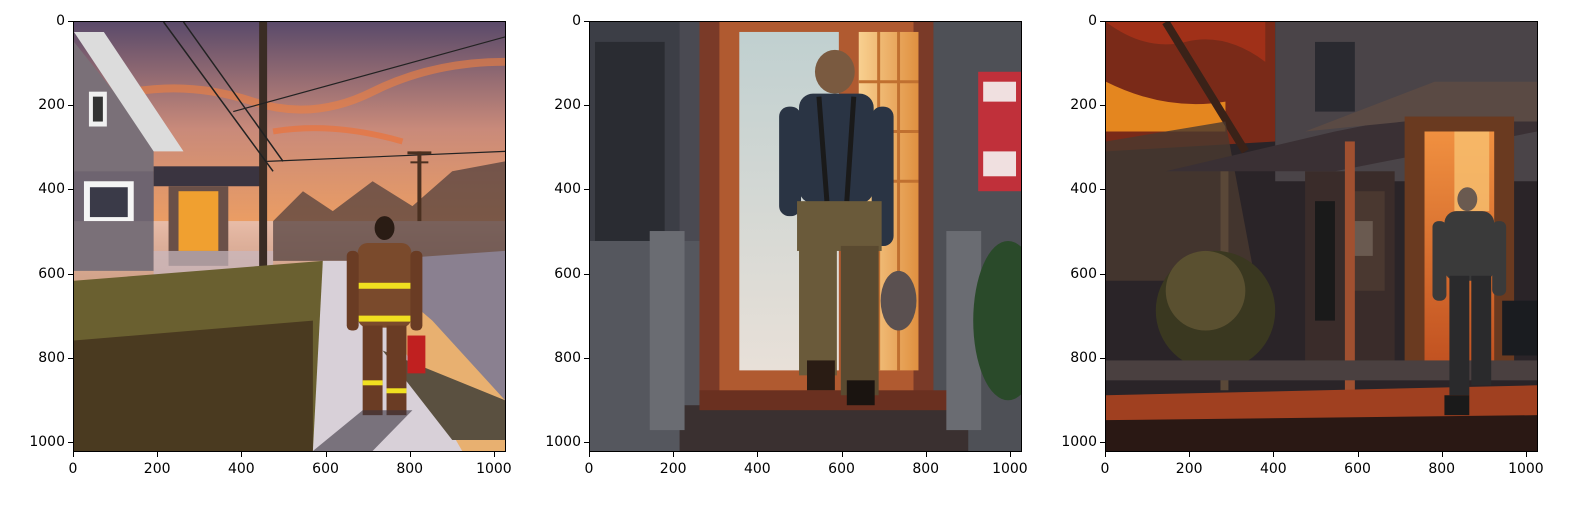 Image resolution: width=1594 pixels, height=509 pixels. What do you see at coordinates (386, 316) in the screenshot?
I see `firefighter-figure` at bounding box center [386, 316].